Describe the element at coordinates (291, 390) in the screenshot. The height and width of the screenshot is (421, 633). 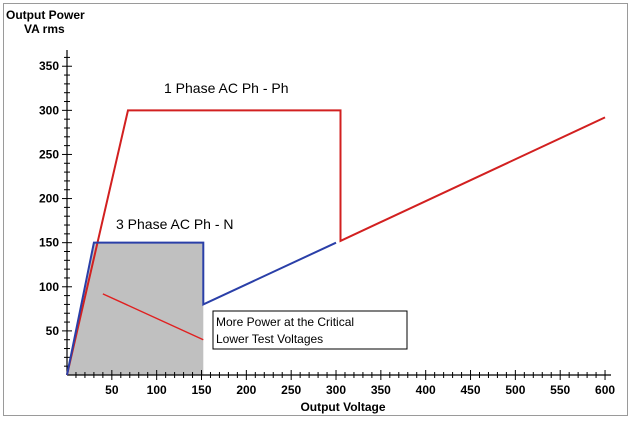
I see `x-tick-label: 250` at that location.